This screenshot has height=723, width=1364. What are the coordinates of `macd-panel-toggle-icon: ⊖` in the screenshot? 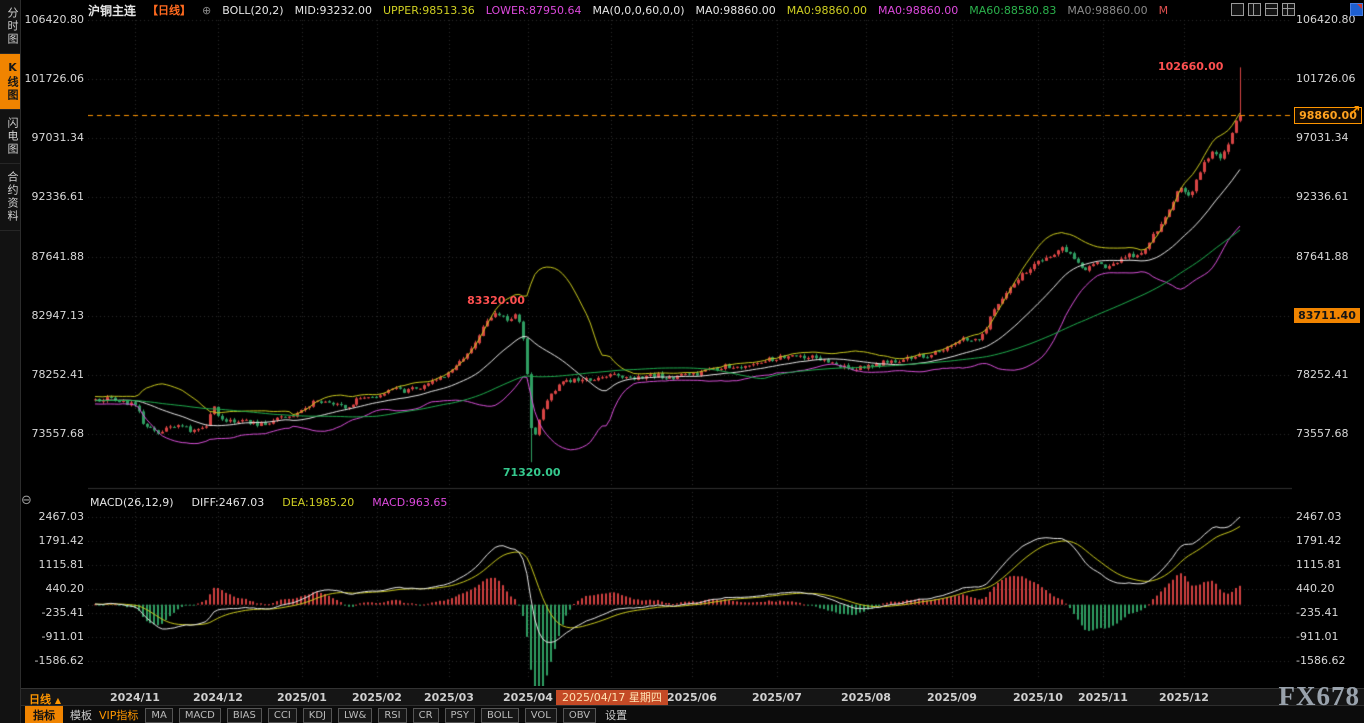 It's located at (26, 500).